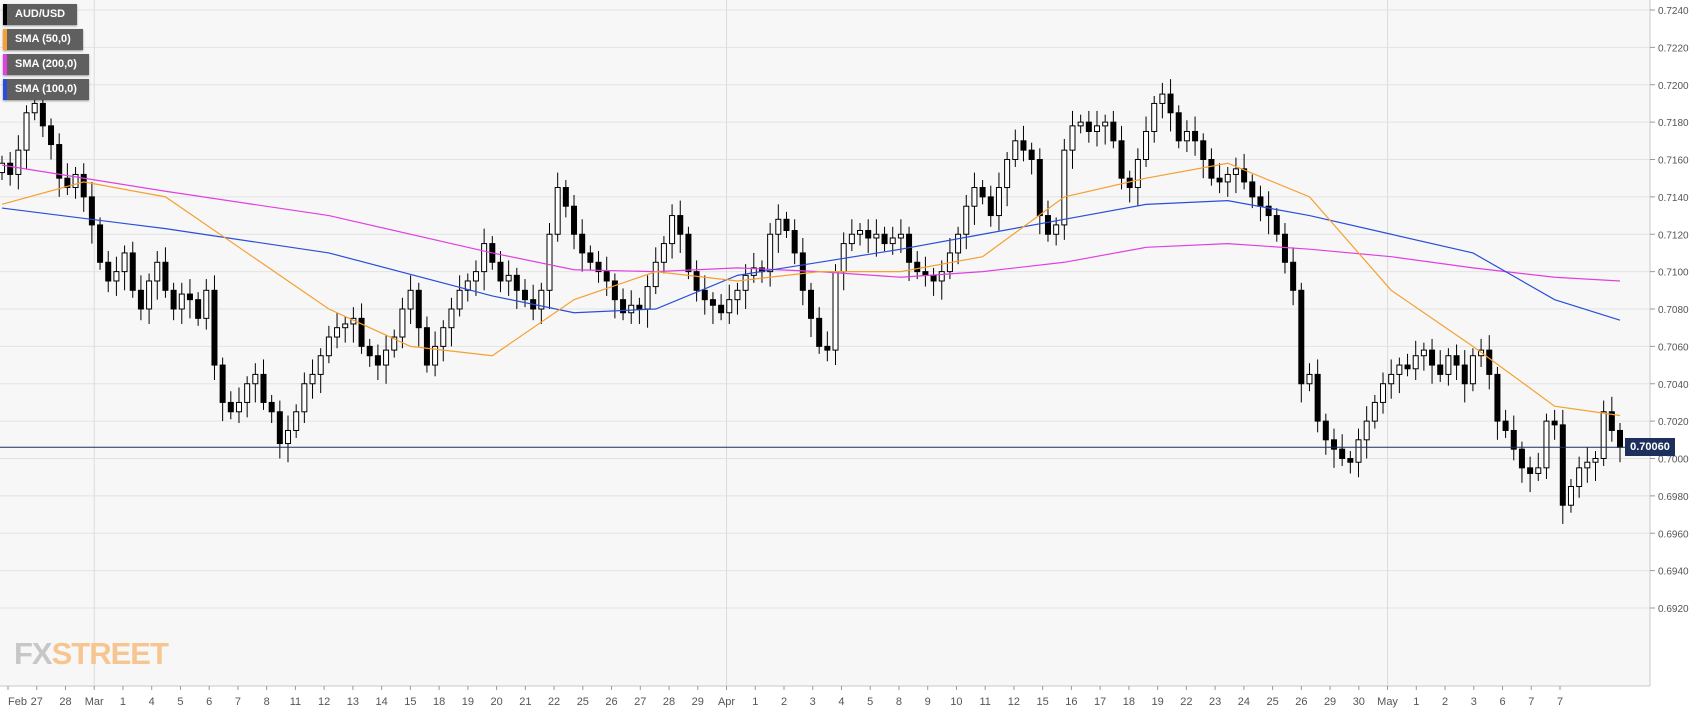  What do you see at coordinates (1100, 702) in the screenshot?
I see `x-tick-label: 17` at bounding box center [1100, 702].